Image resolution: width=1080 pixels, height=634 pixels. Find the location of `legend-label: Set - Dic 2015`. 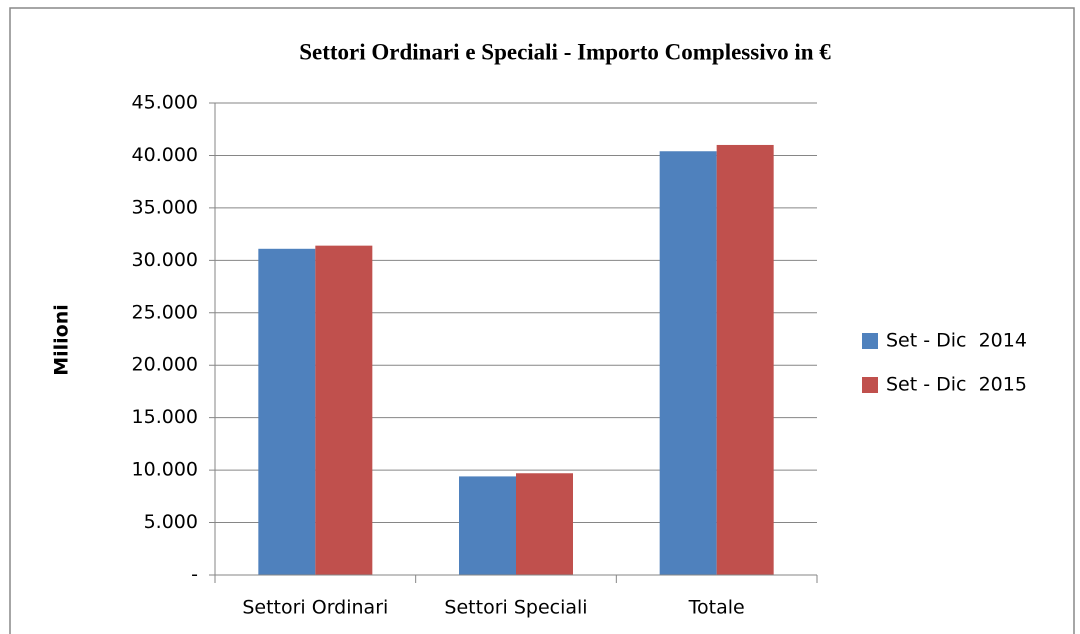

legend-label: Set - Dic 2015 is located at coordinates (956, 385).